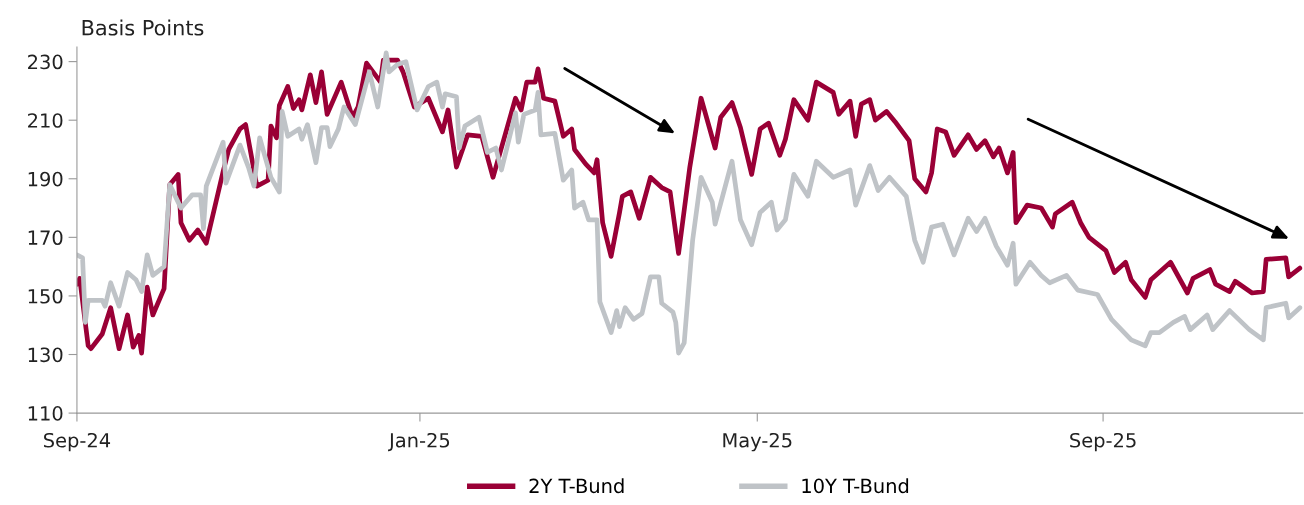 The height and width of the screenshot is (505, 1304). What do you see at coordinates (1103, 442) in the screenshot?
I see `x-tick-label: Sep-25` at bounding box center [1103, 442].